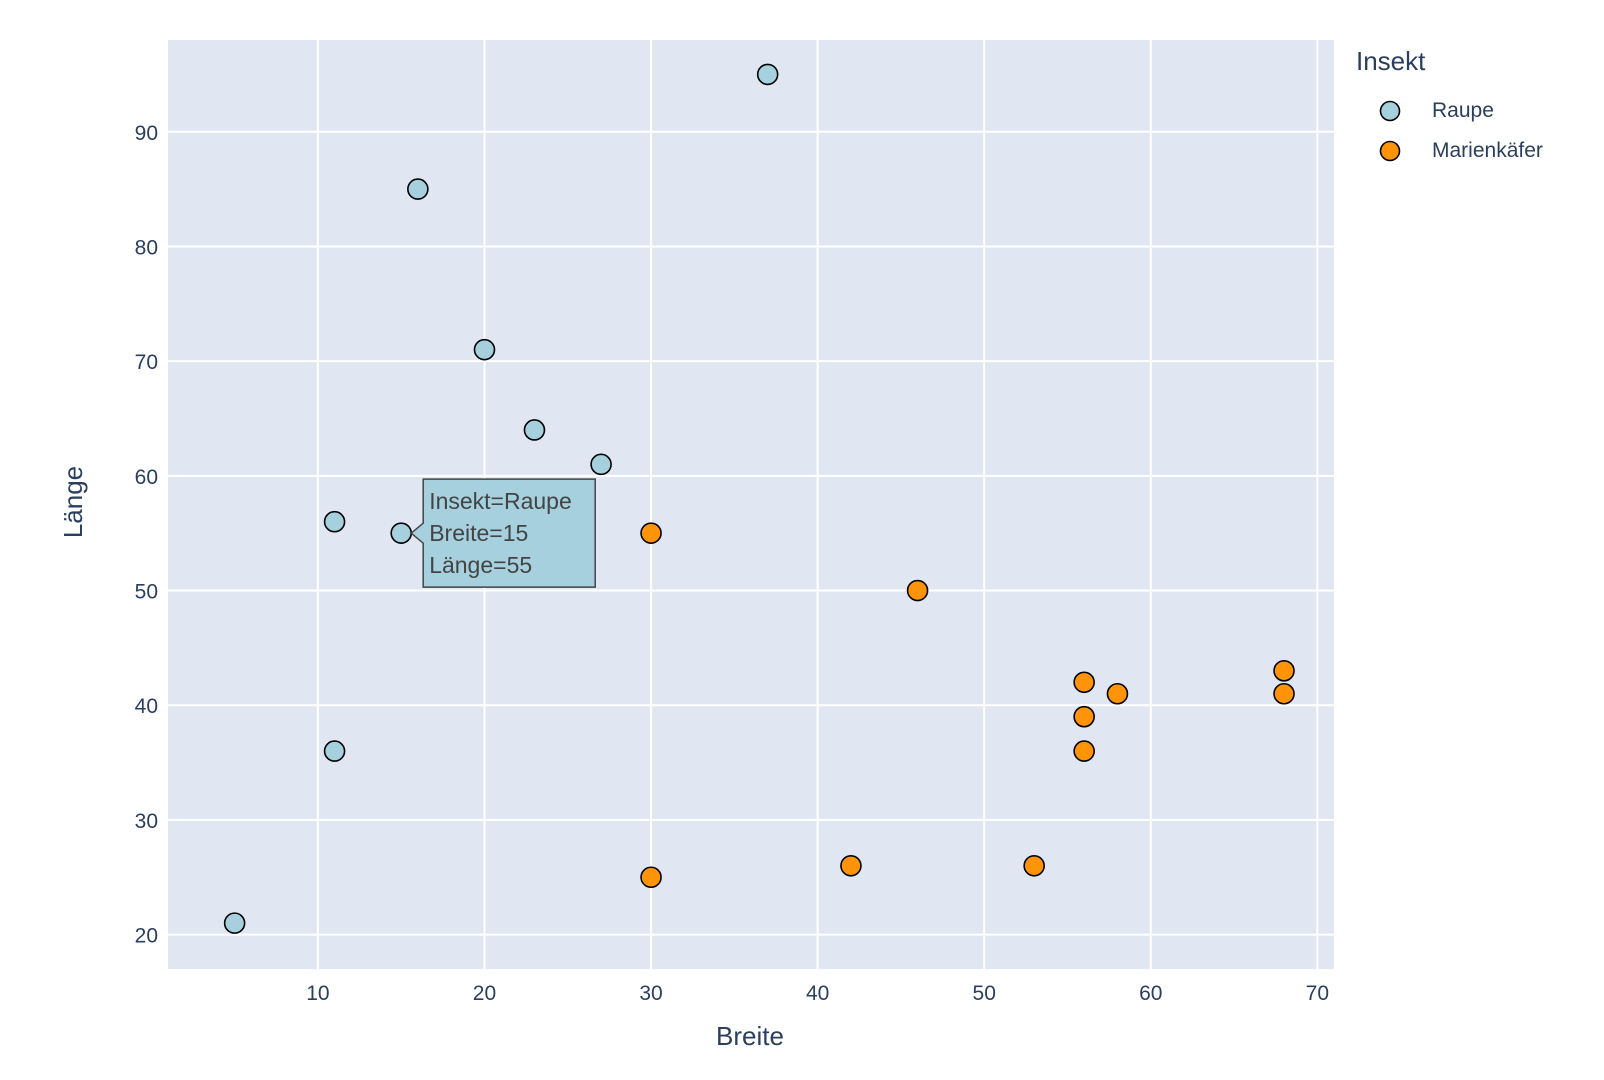 This screenshot has height=1080, width=1604. I want to click on tooltip-box, so click(503, 533).